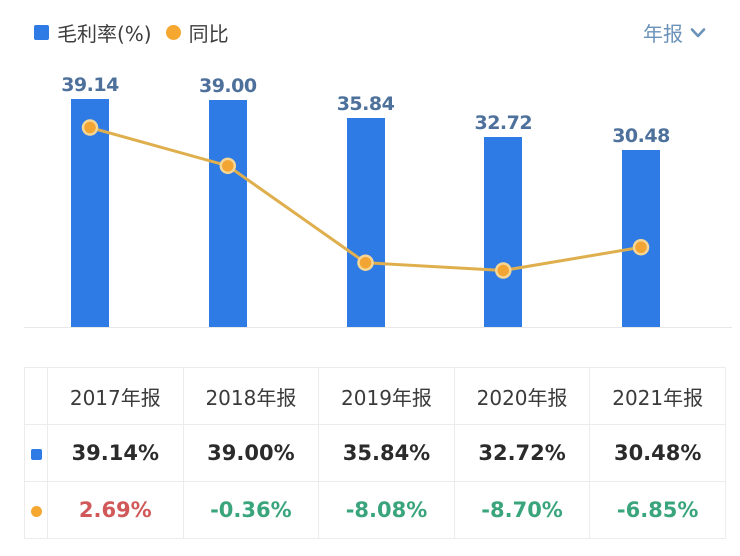  I want to click on table-header-row: 2017年报 2018年报 2019年报 2020年报 2021年报, so click(375, 396).